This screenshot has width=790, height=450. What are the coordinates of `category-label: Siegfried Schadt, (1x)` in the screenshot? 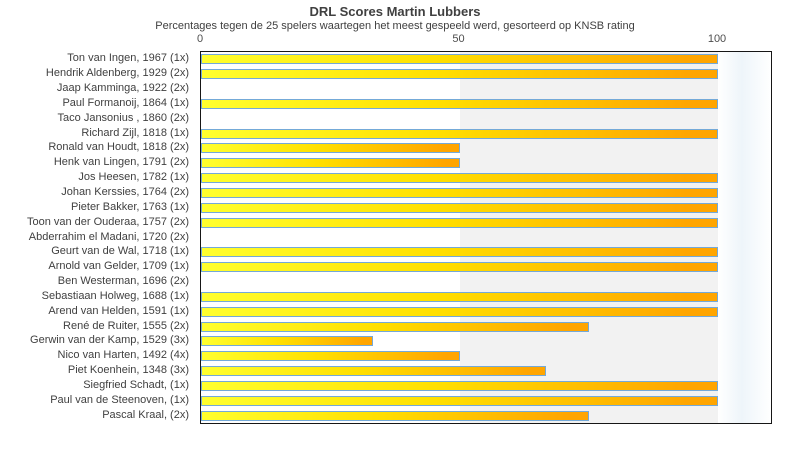 It's located at (136, 384).